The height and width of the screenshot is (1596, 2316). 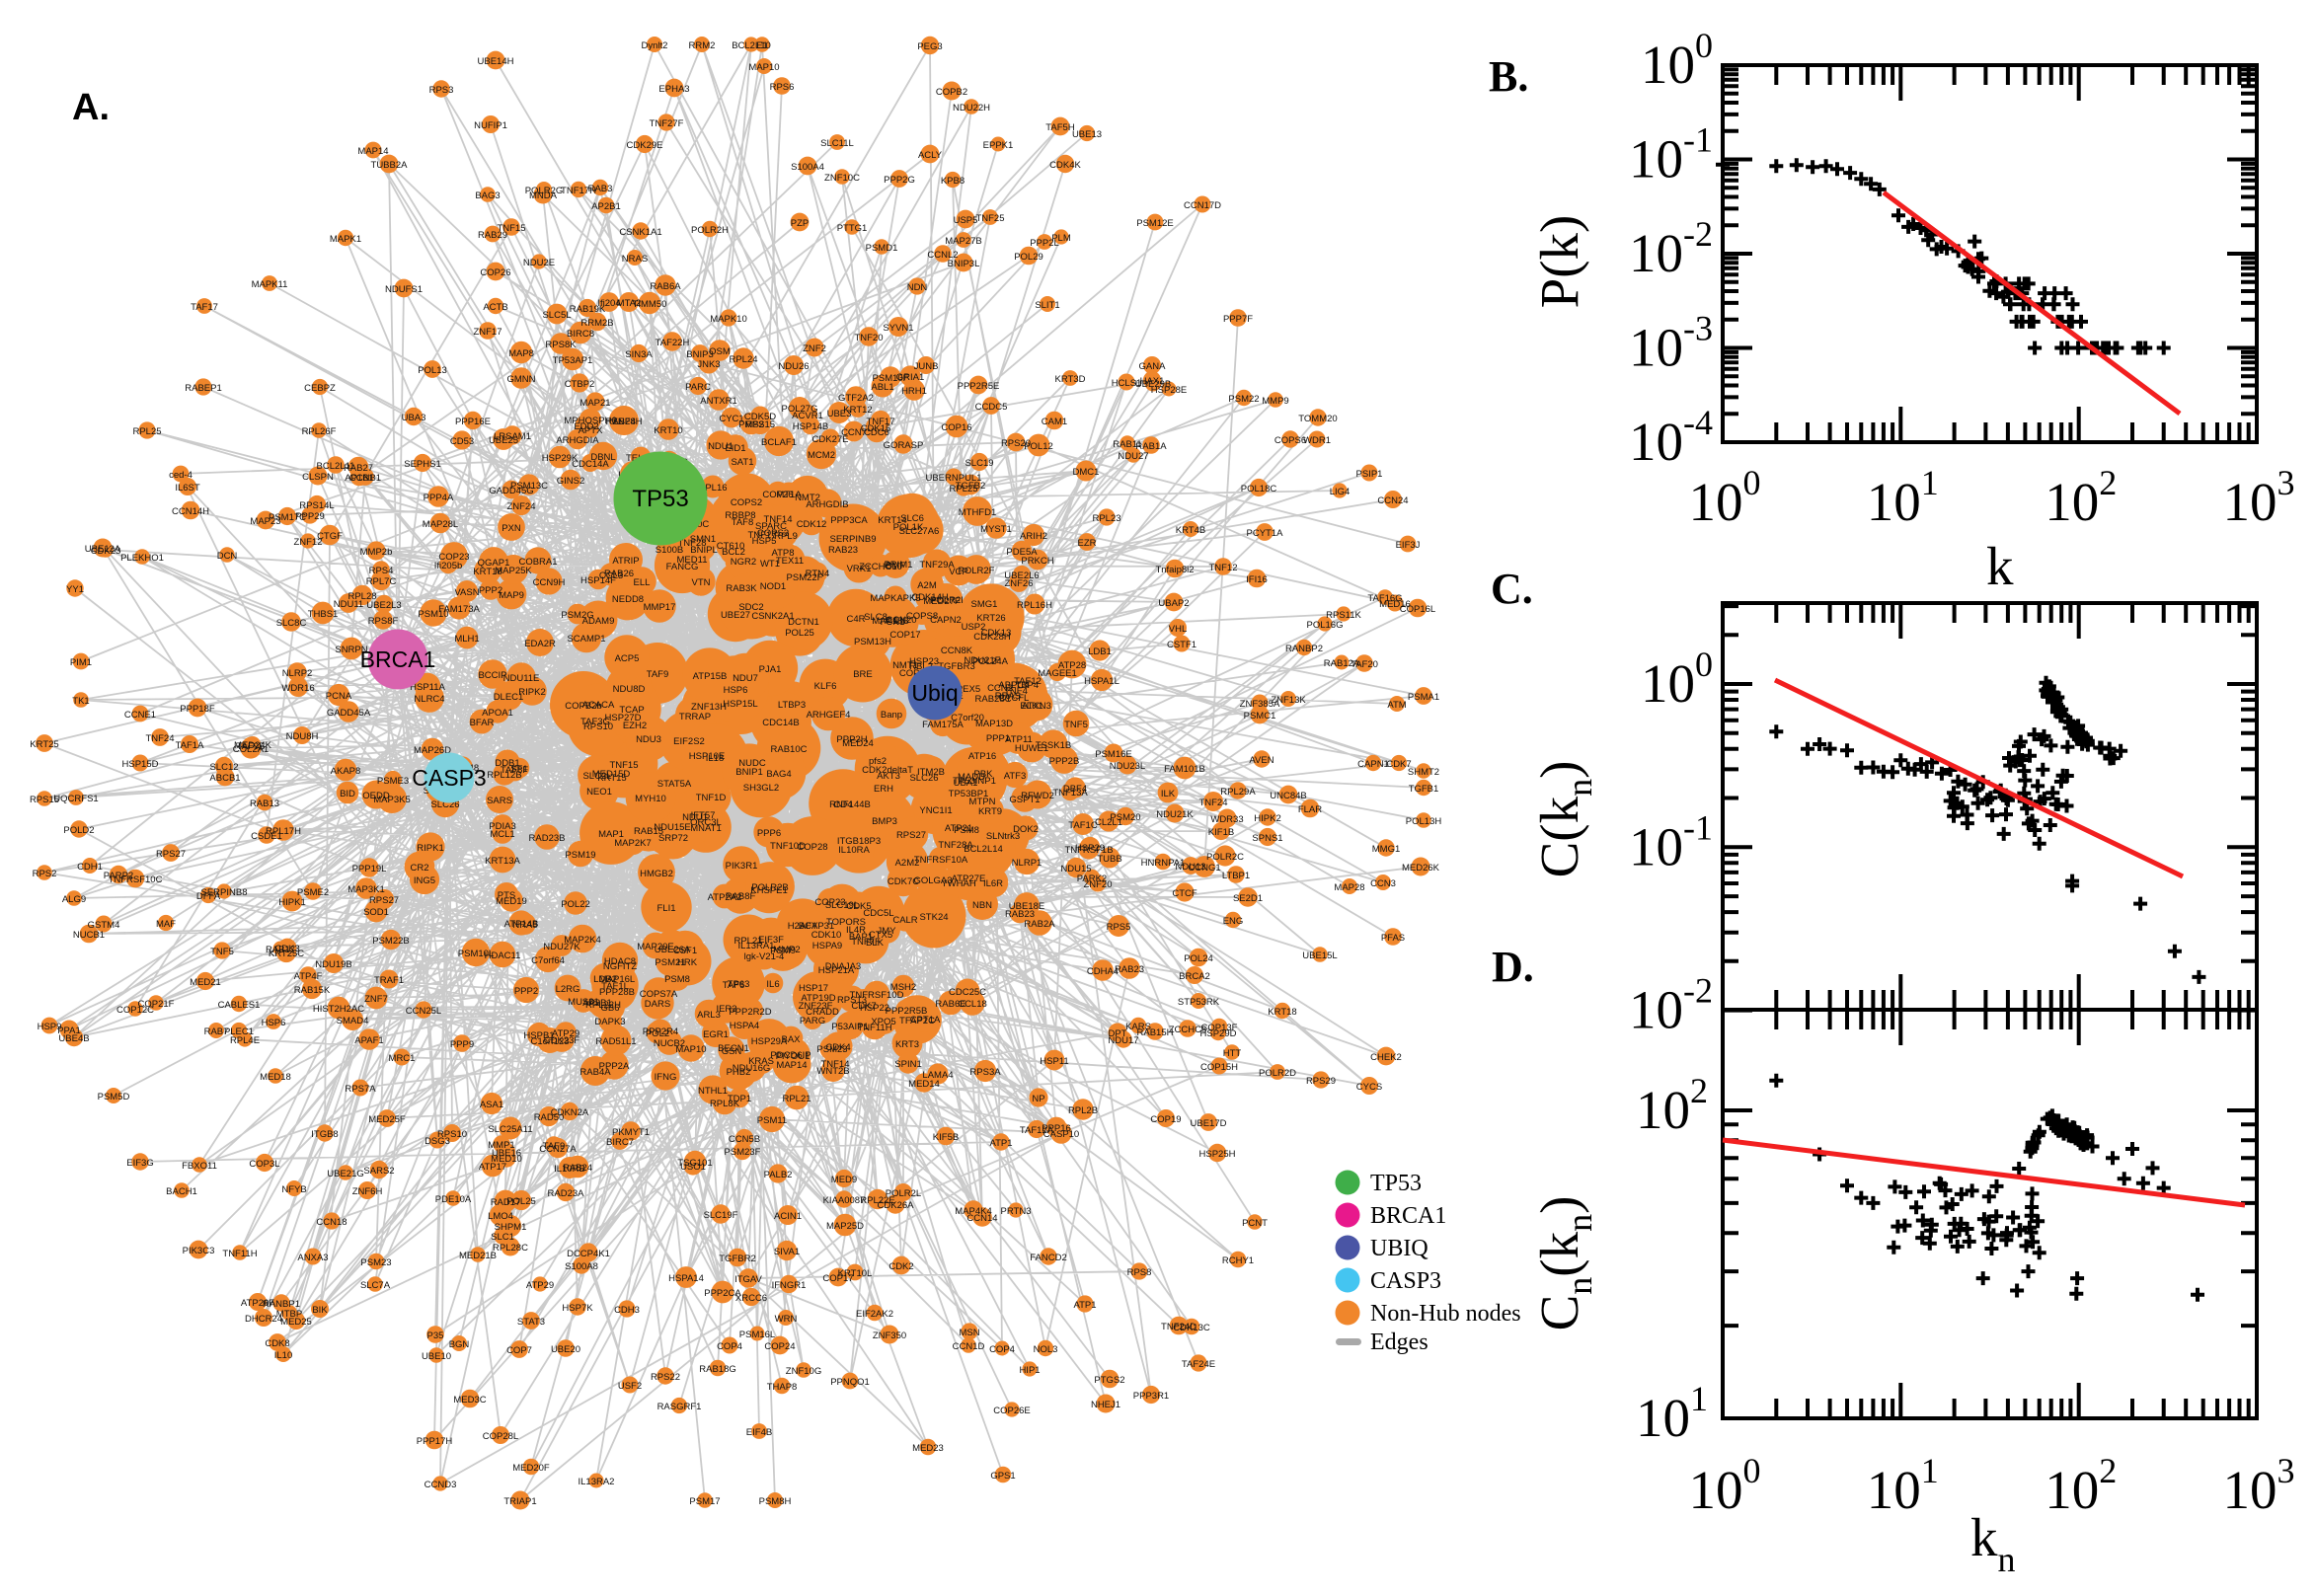 I want to click on svg-text: POL16G, so click(x=1326, y=625).